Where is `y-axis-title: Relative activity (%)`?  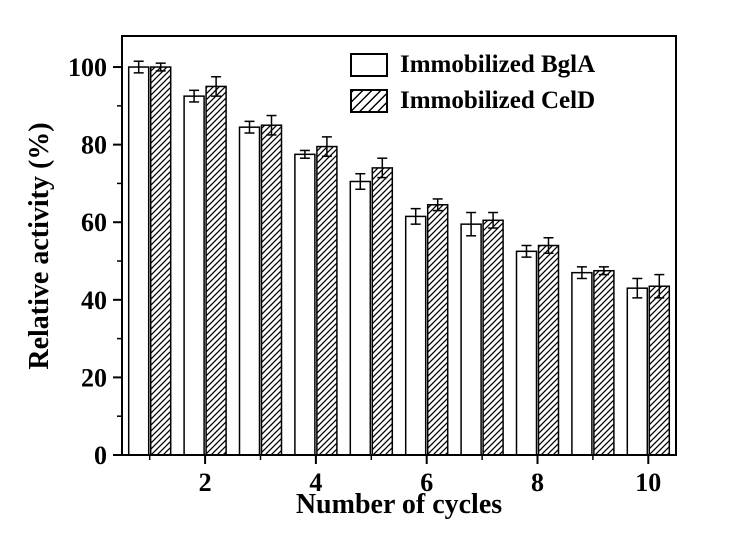
y-axis-title: Relative activity (%) is located at coordinates (39, 246).